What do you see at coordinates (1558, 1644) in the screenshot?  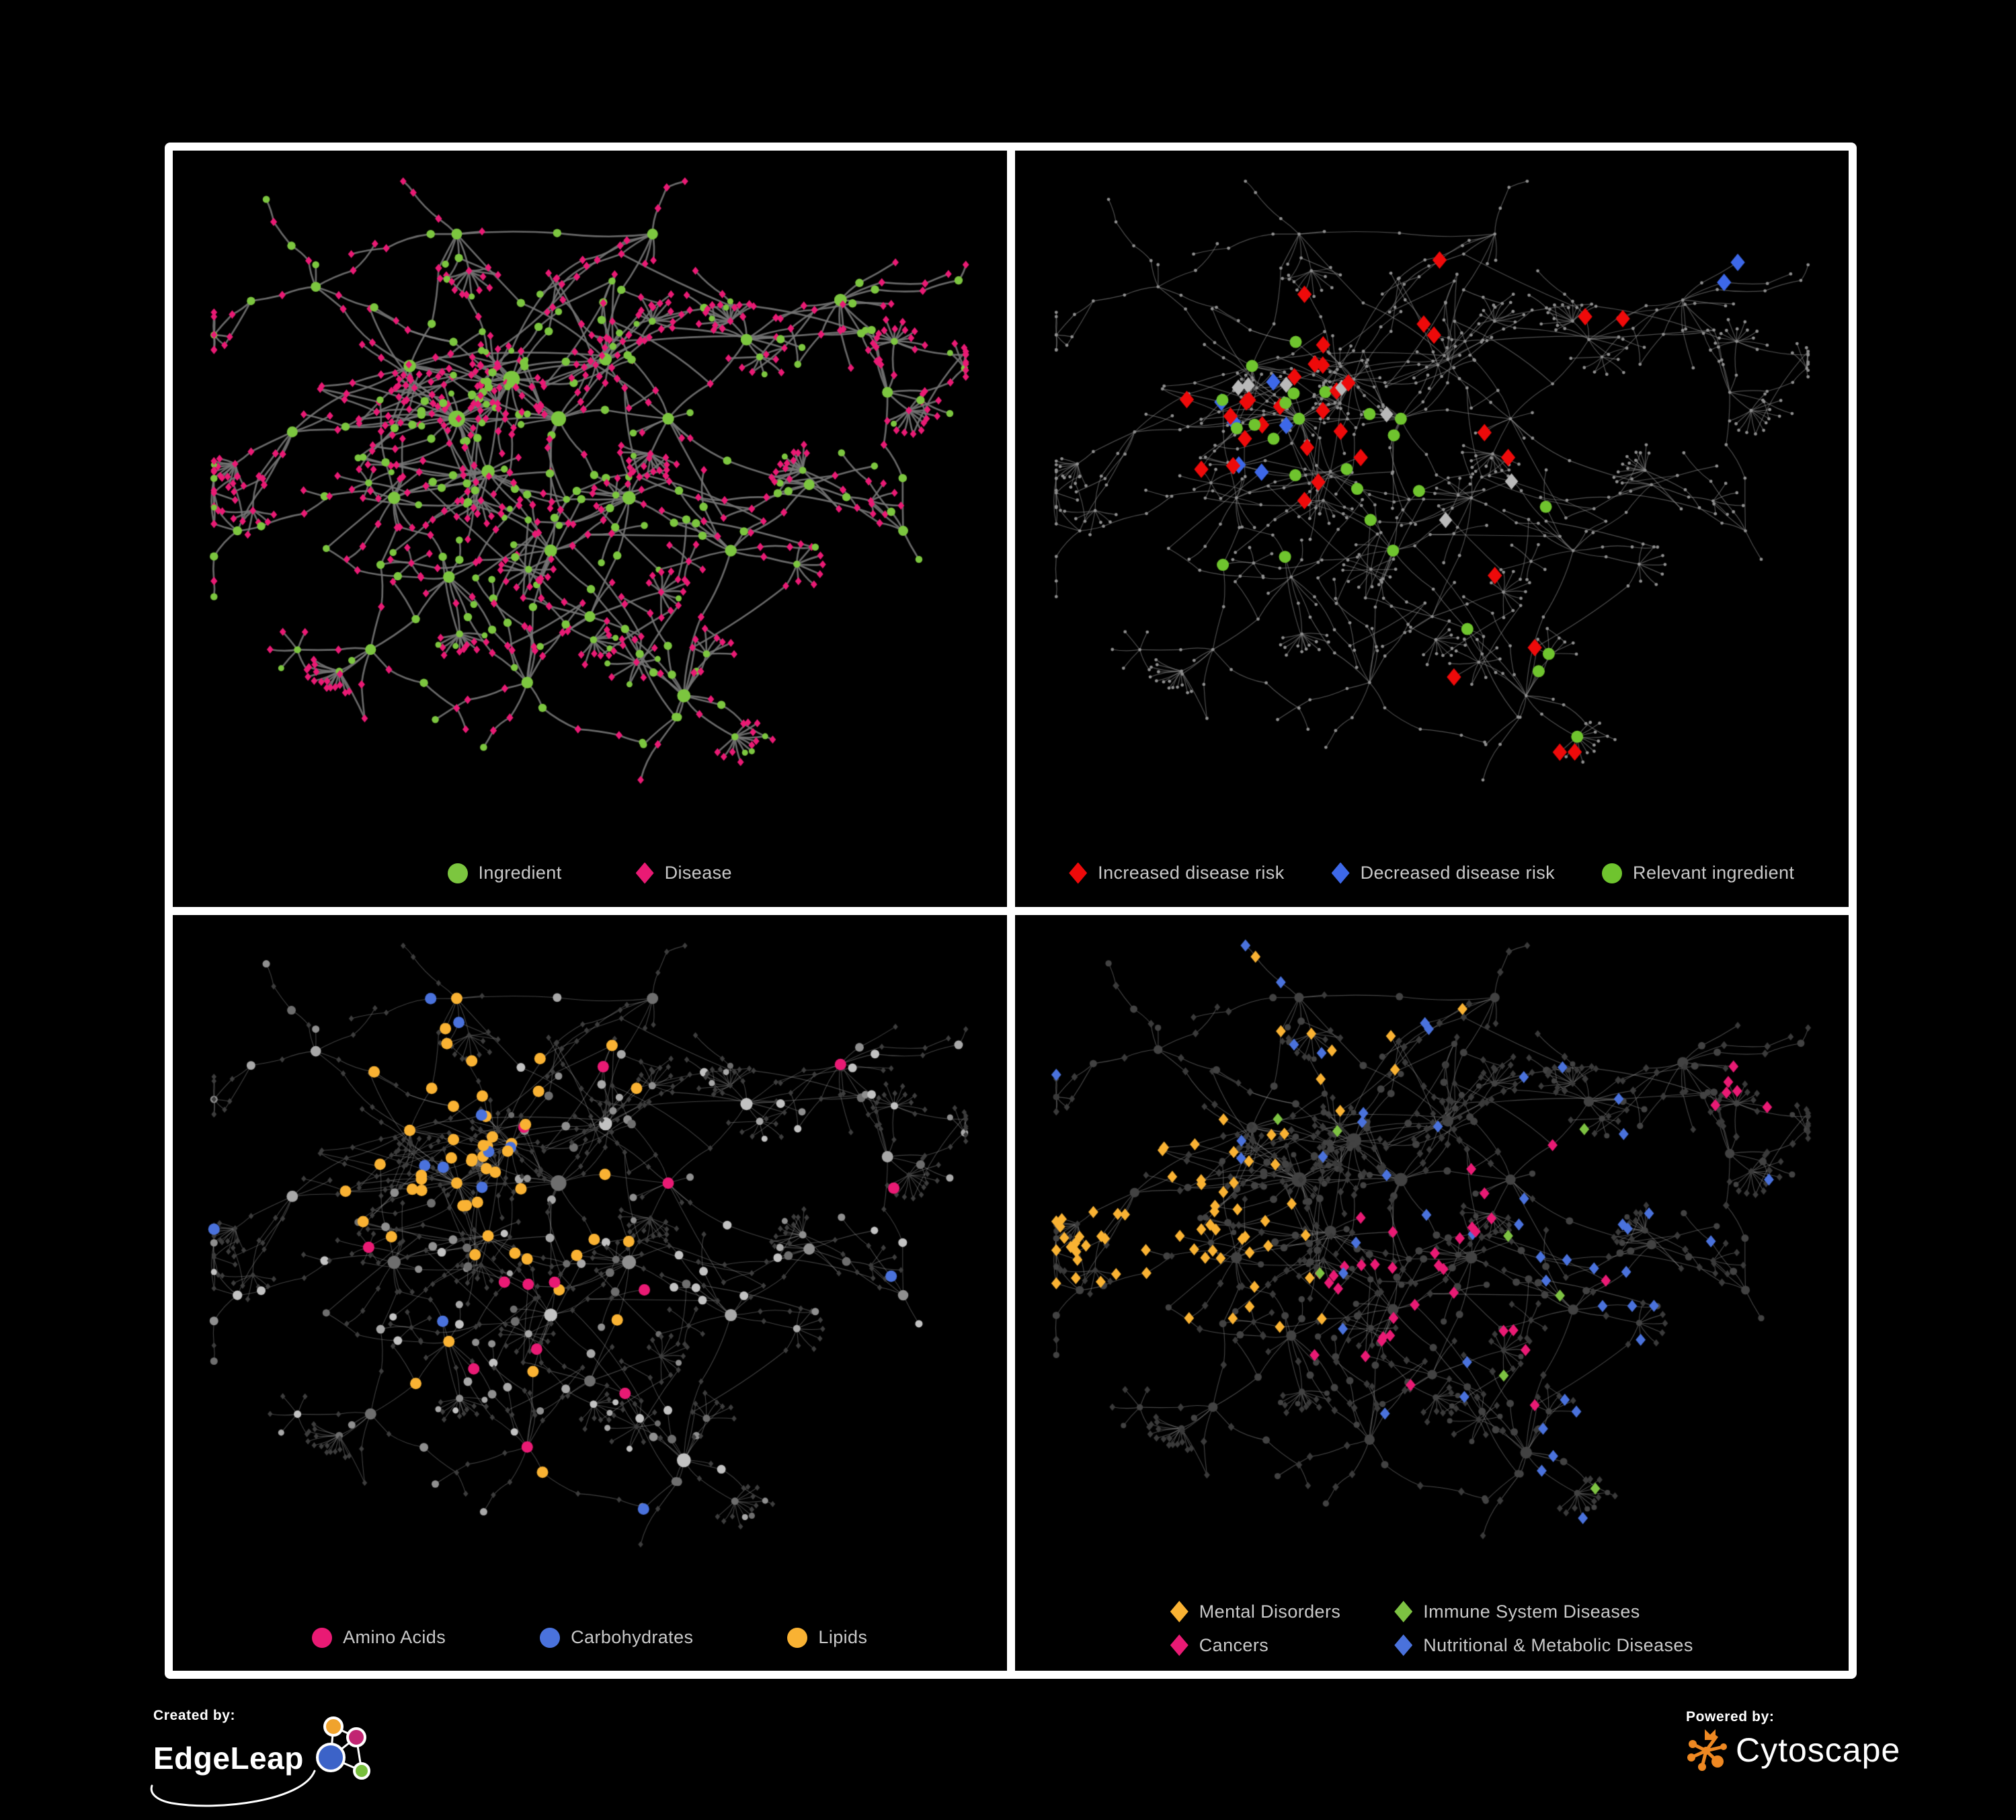 I see `legend-label: Nutritional & Metabolic Diseases` at bounding box center [1558, 1644].